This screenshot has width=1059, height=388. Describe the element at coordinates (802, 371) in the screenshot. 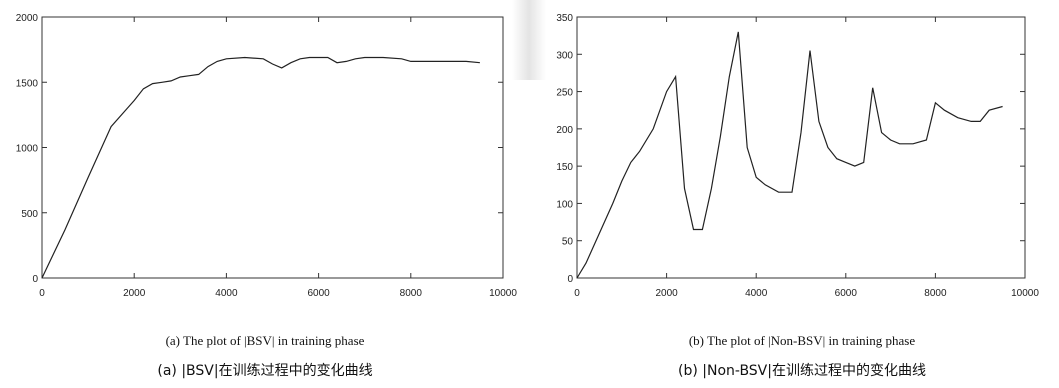

I see `caption-b-zh: (b) |Non-BSV|在训练过程中的变化曲线` at that location.